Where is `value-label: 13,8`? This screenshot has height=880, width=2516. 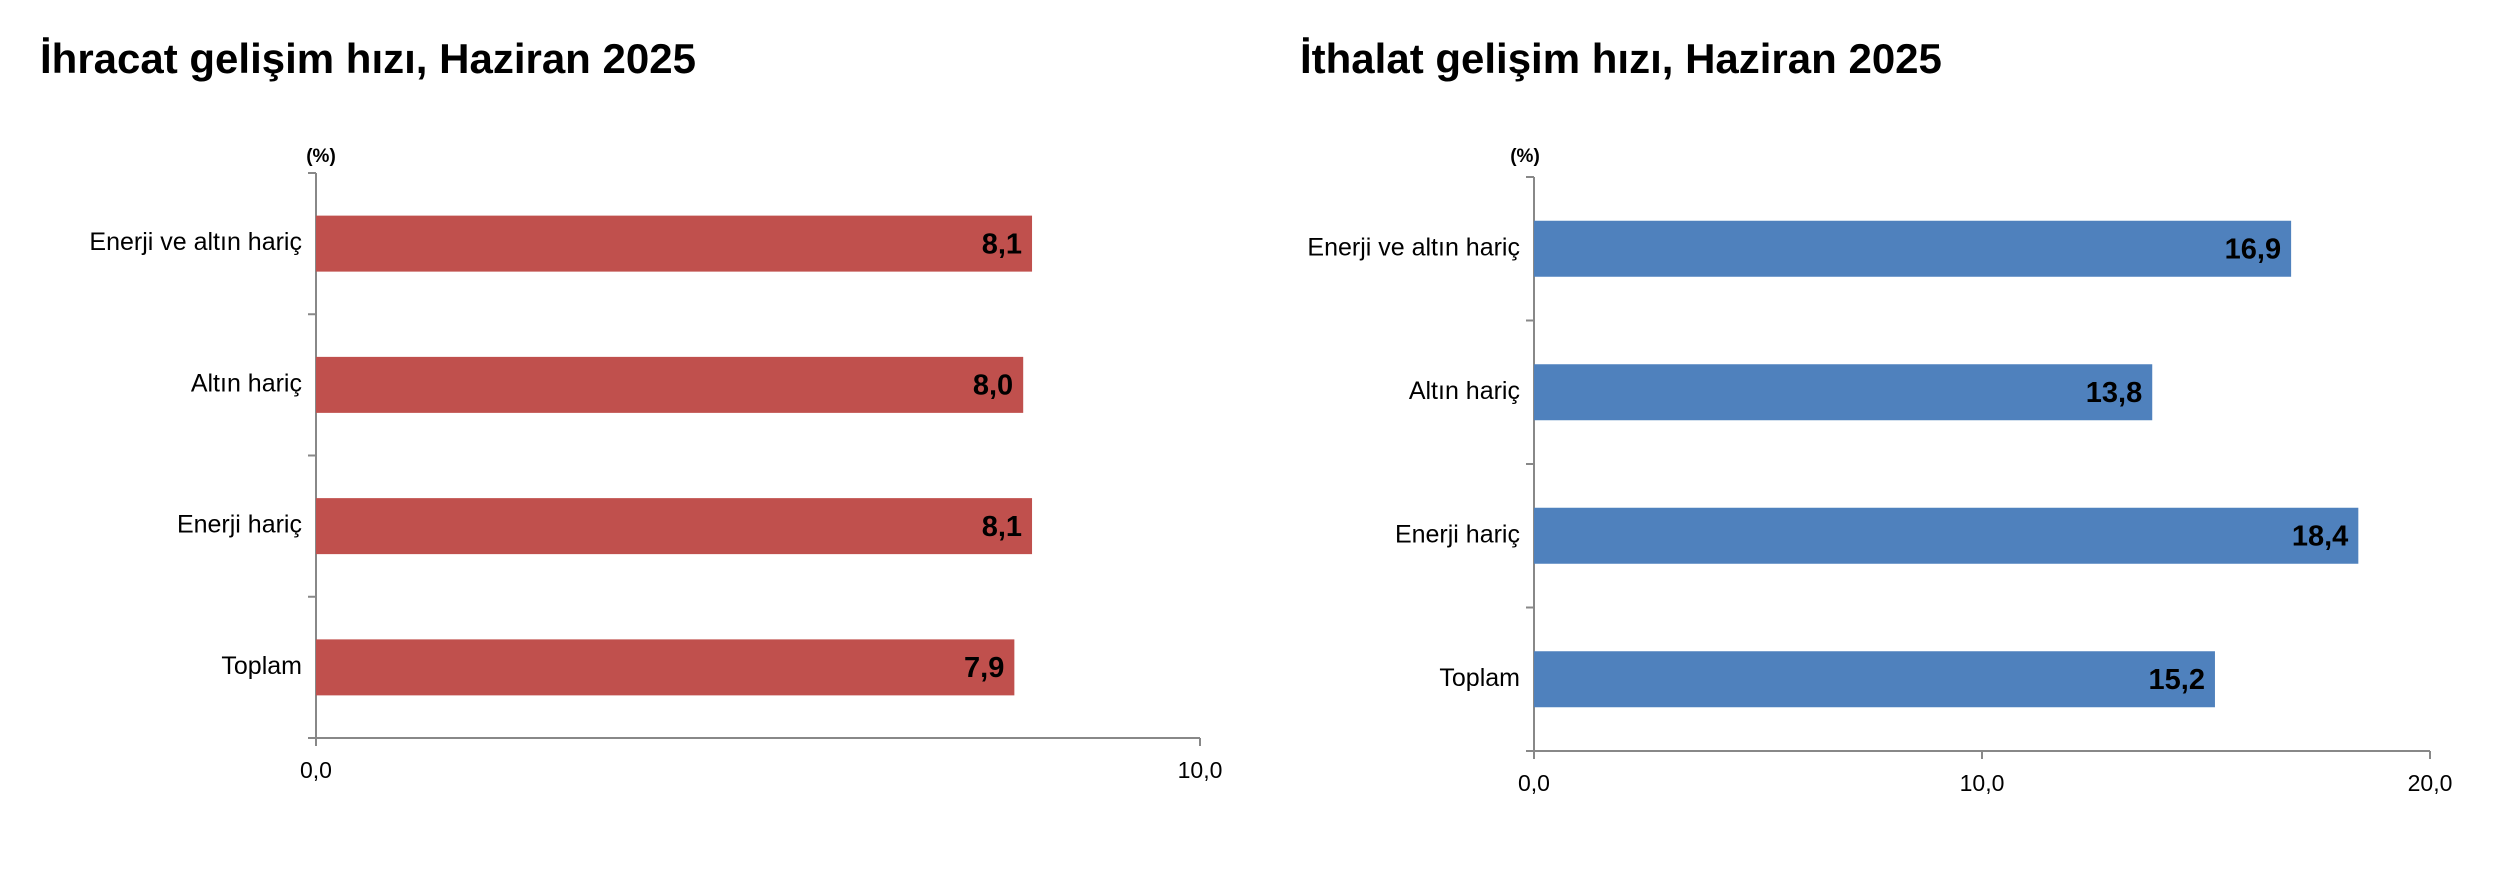
value-label: 13,8 is located at coordinates (2114, 393).